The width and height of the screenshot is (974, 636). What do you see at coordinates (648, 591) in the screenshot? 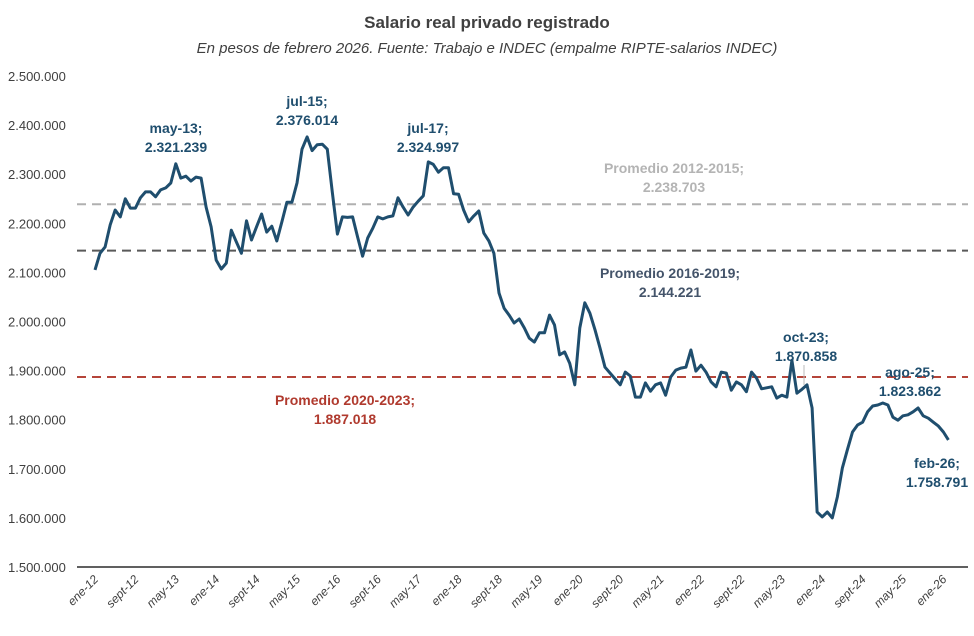
I see `x-tick-label: may-21` at bounding box center [648, 591].